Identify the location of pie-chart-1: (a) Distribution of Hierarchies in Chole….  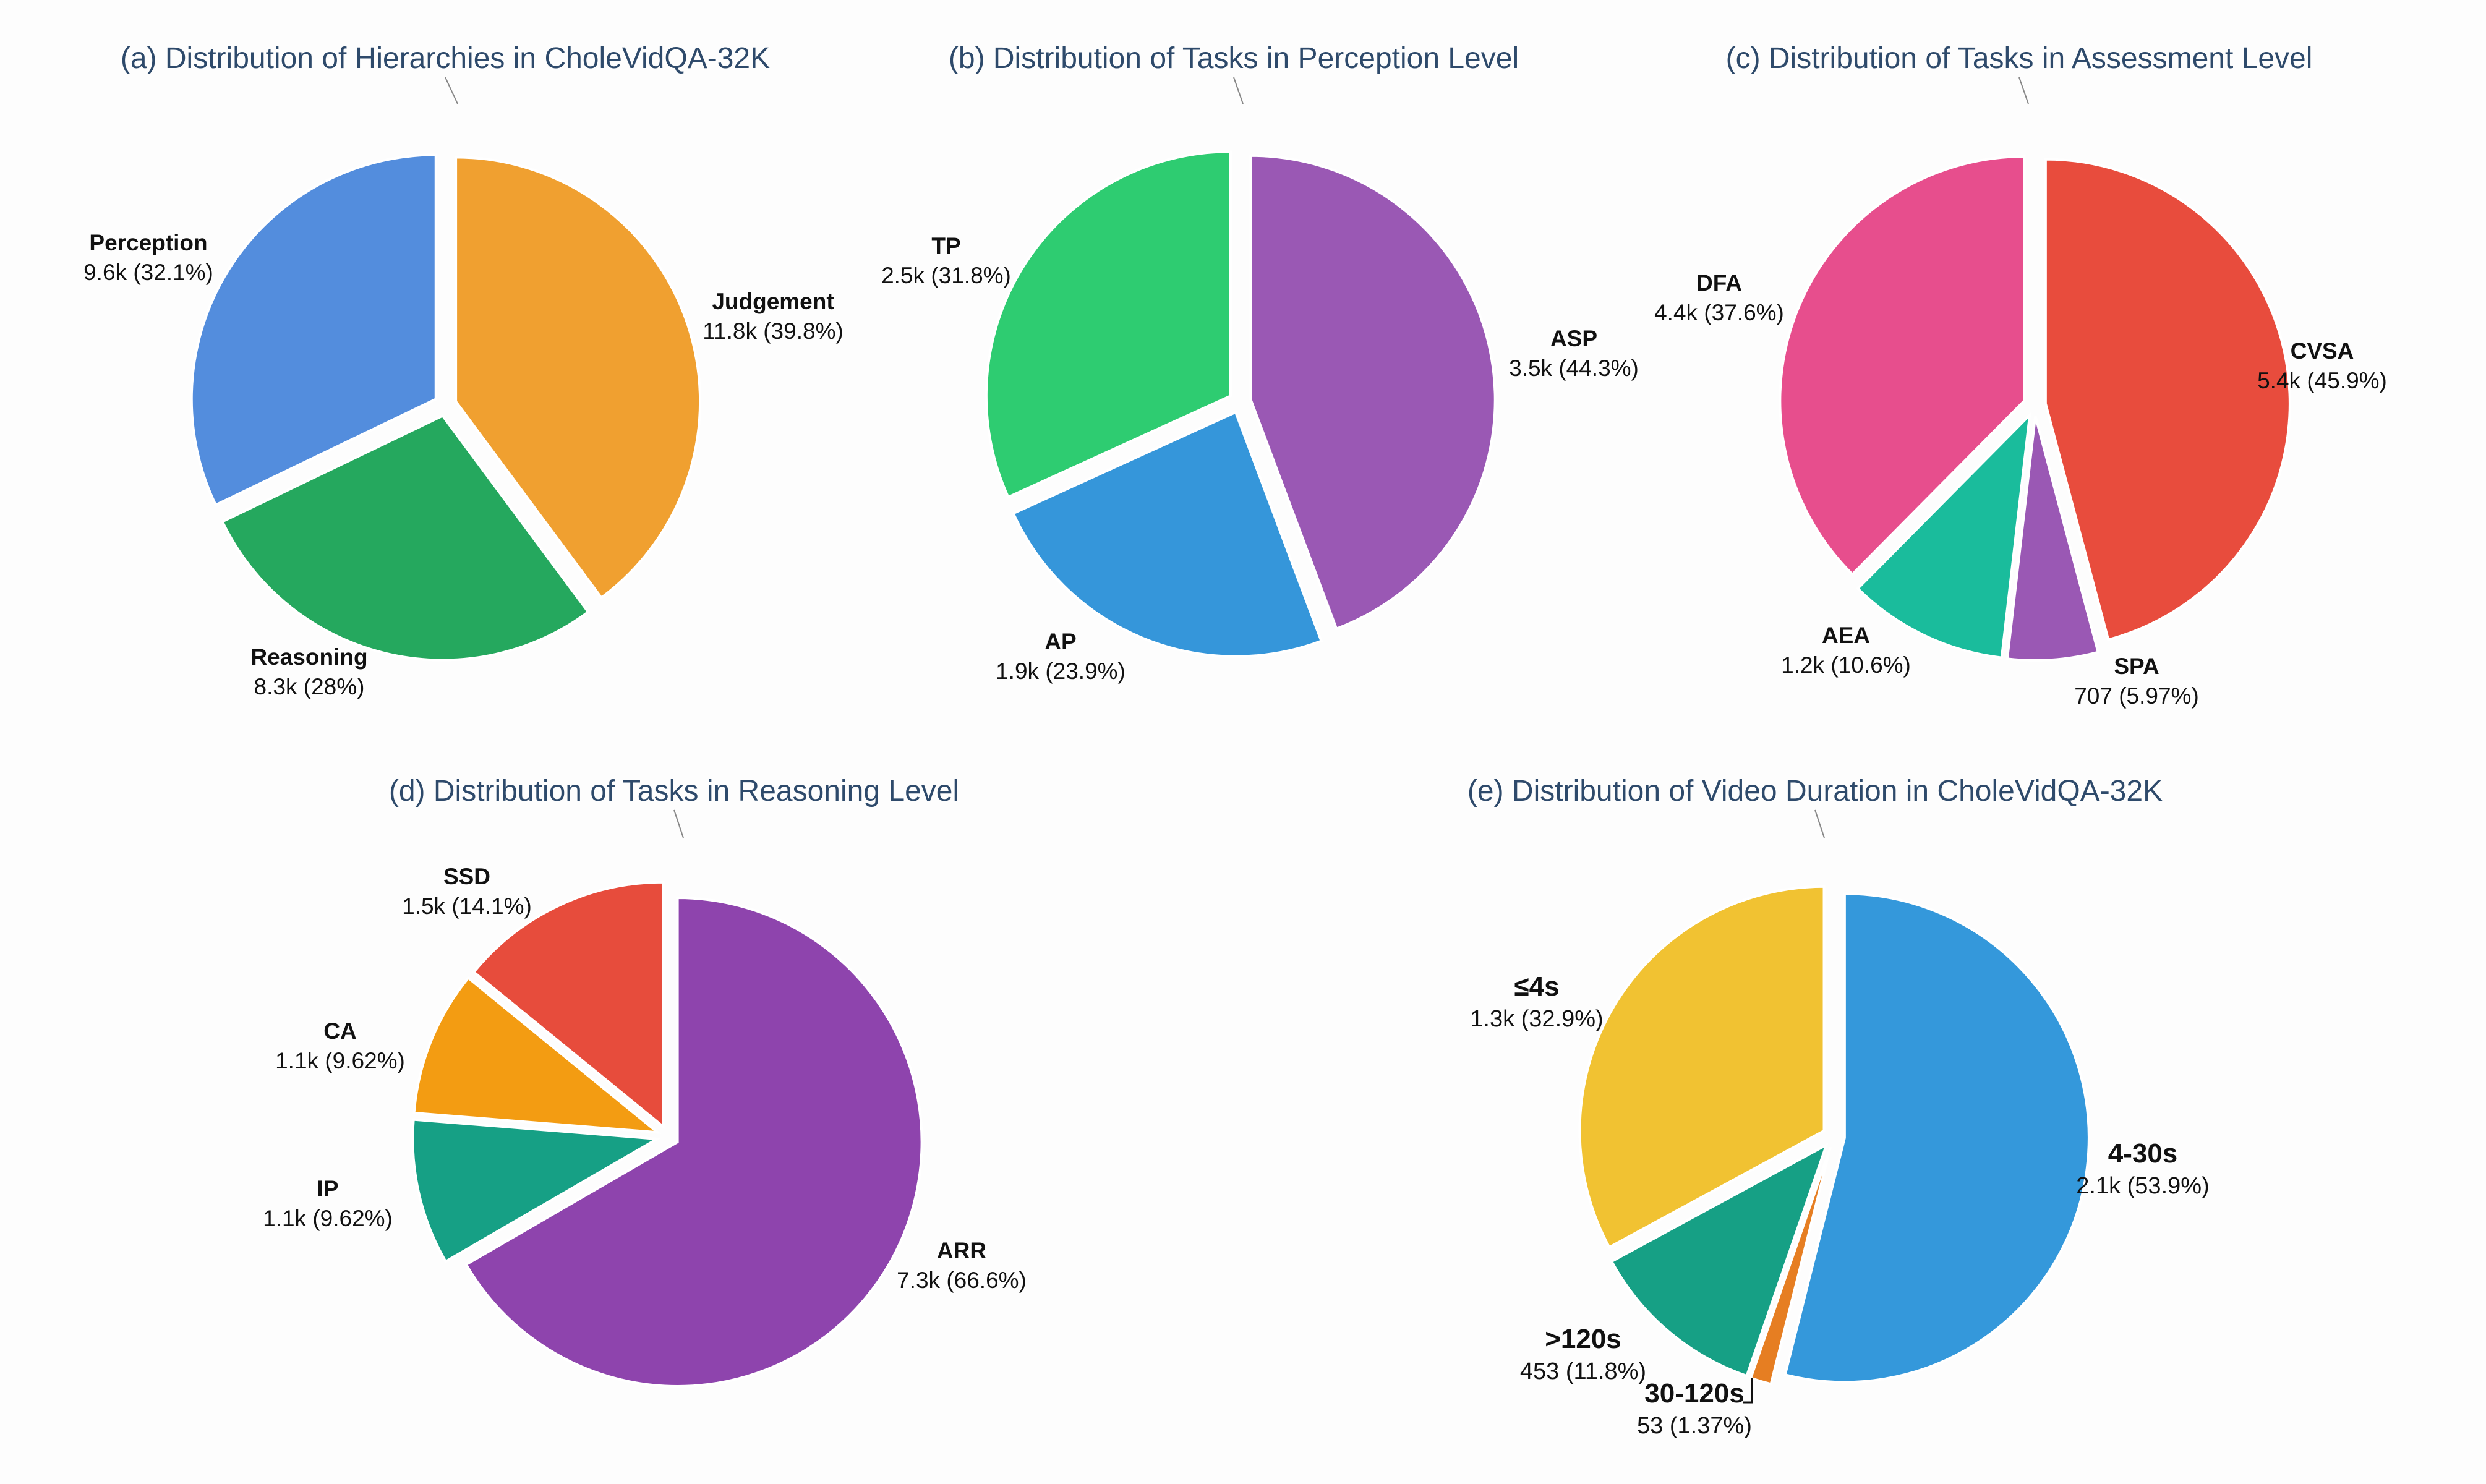
(464, 370).